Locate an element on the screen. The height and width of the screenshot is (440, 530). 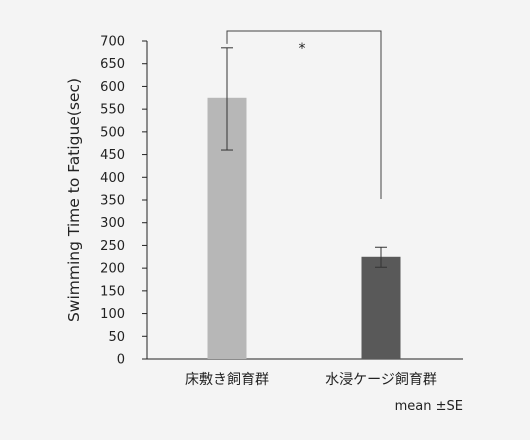
y-tick-label: 350 is located at coordinates (112, 201).